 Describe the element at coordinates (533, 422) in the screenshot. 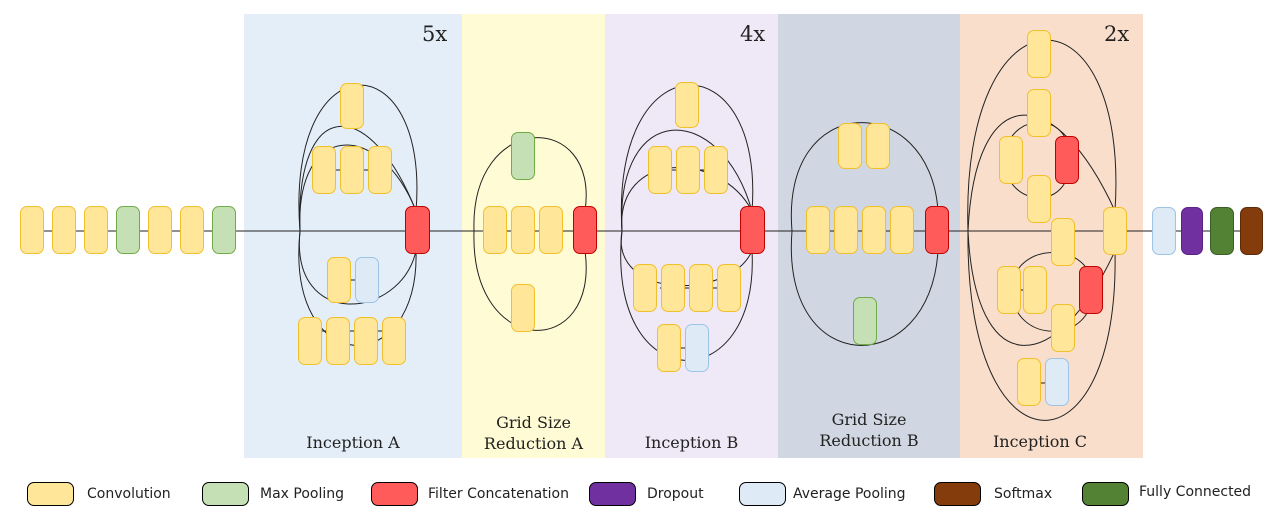

I see `grid-reduction-a-label-line: Grid Size` at that location.